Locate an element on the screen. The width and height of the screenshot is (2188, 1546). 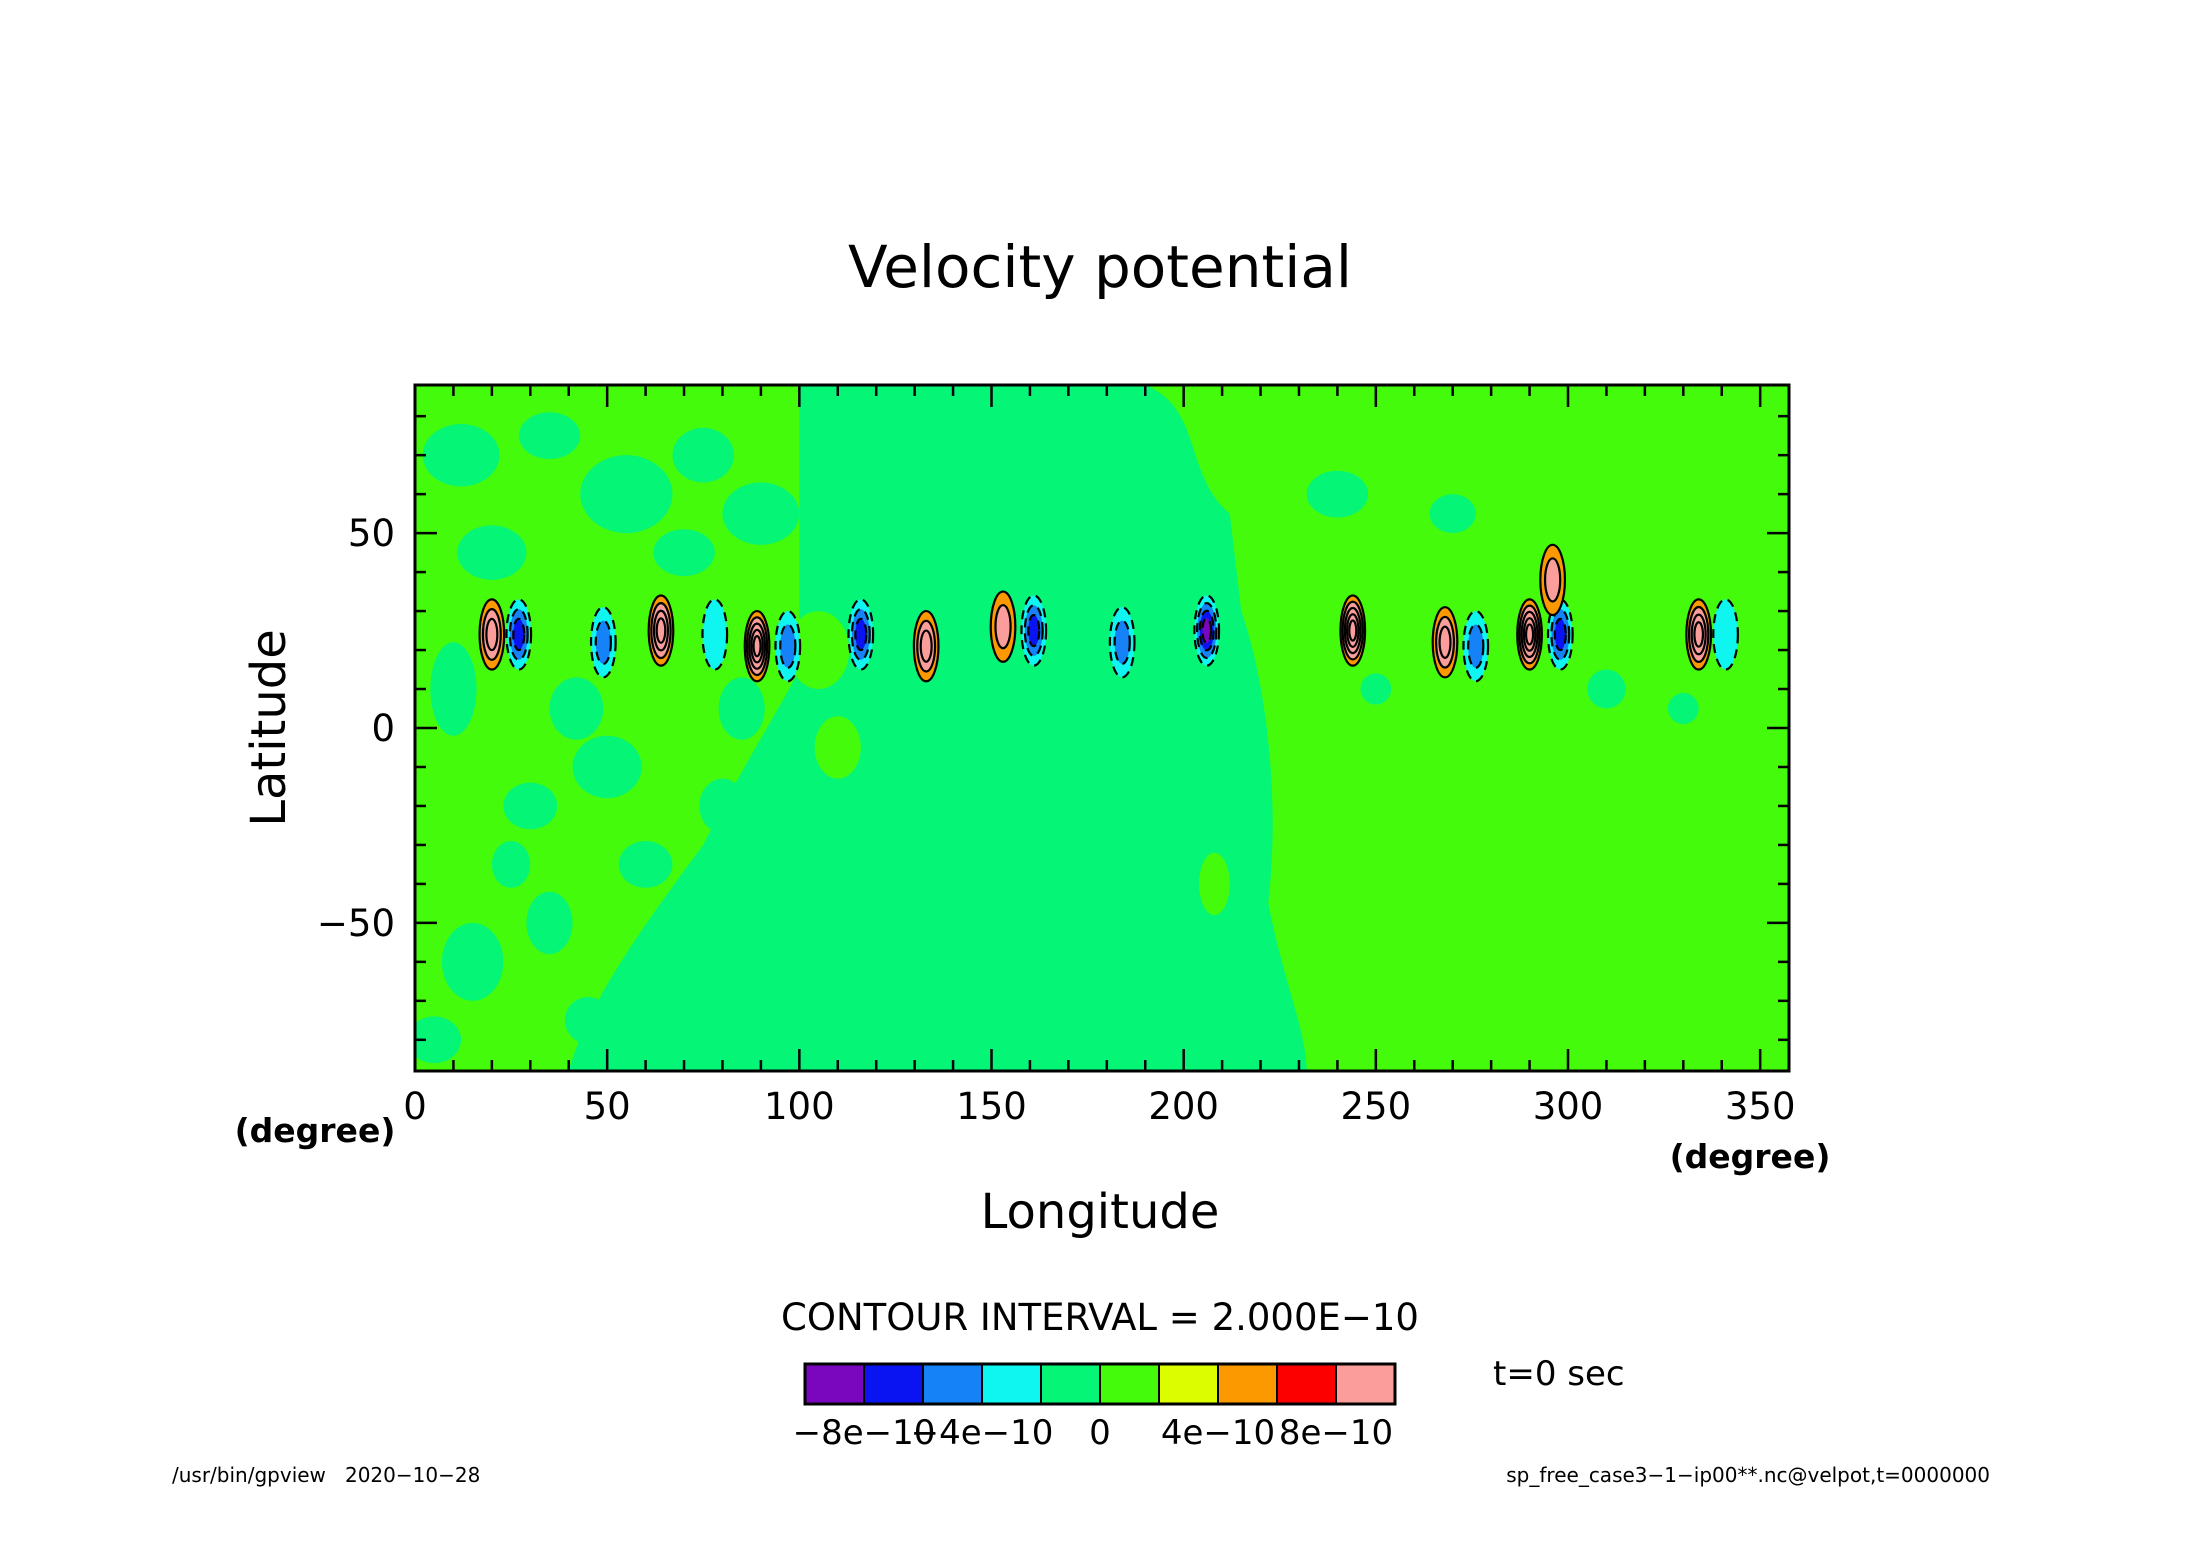
x-tick-label: 100 is located at coordinates (799, 1106).